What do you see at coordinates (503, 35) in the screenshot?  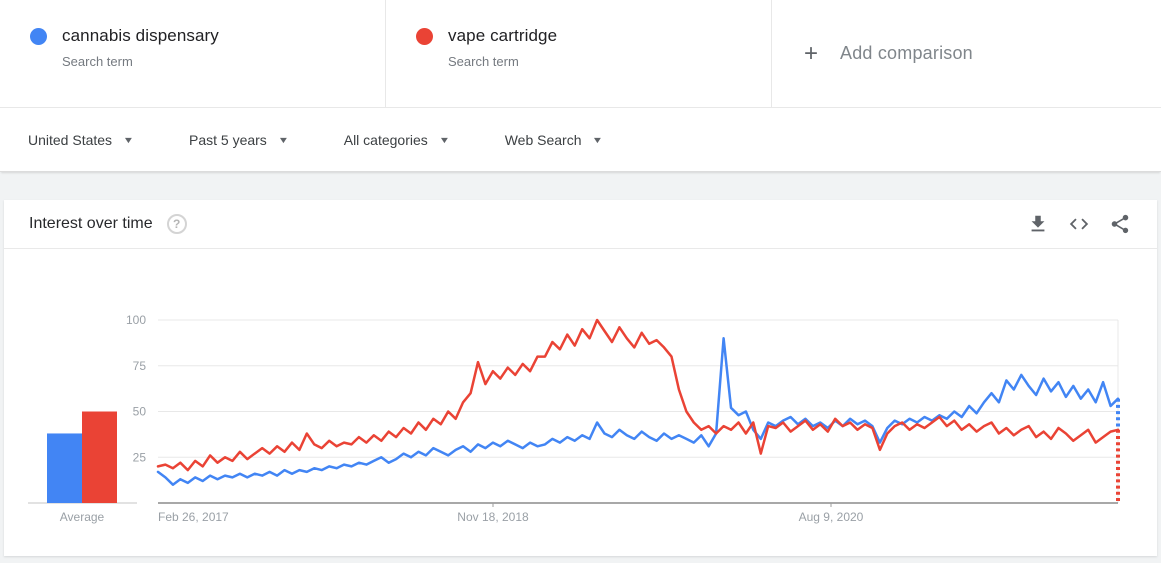 I see `term-label: vape cartridge` at bounding box center [503, 35].